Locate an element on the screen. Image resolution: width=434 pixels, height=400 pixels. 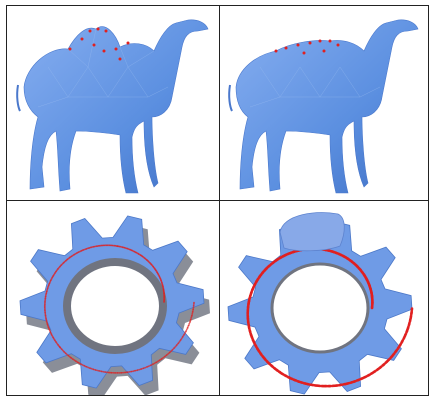
grid-divider-horizontal is located at coordinates (217, 200).